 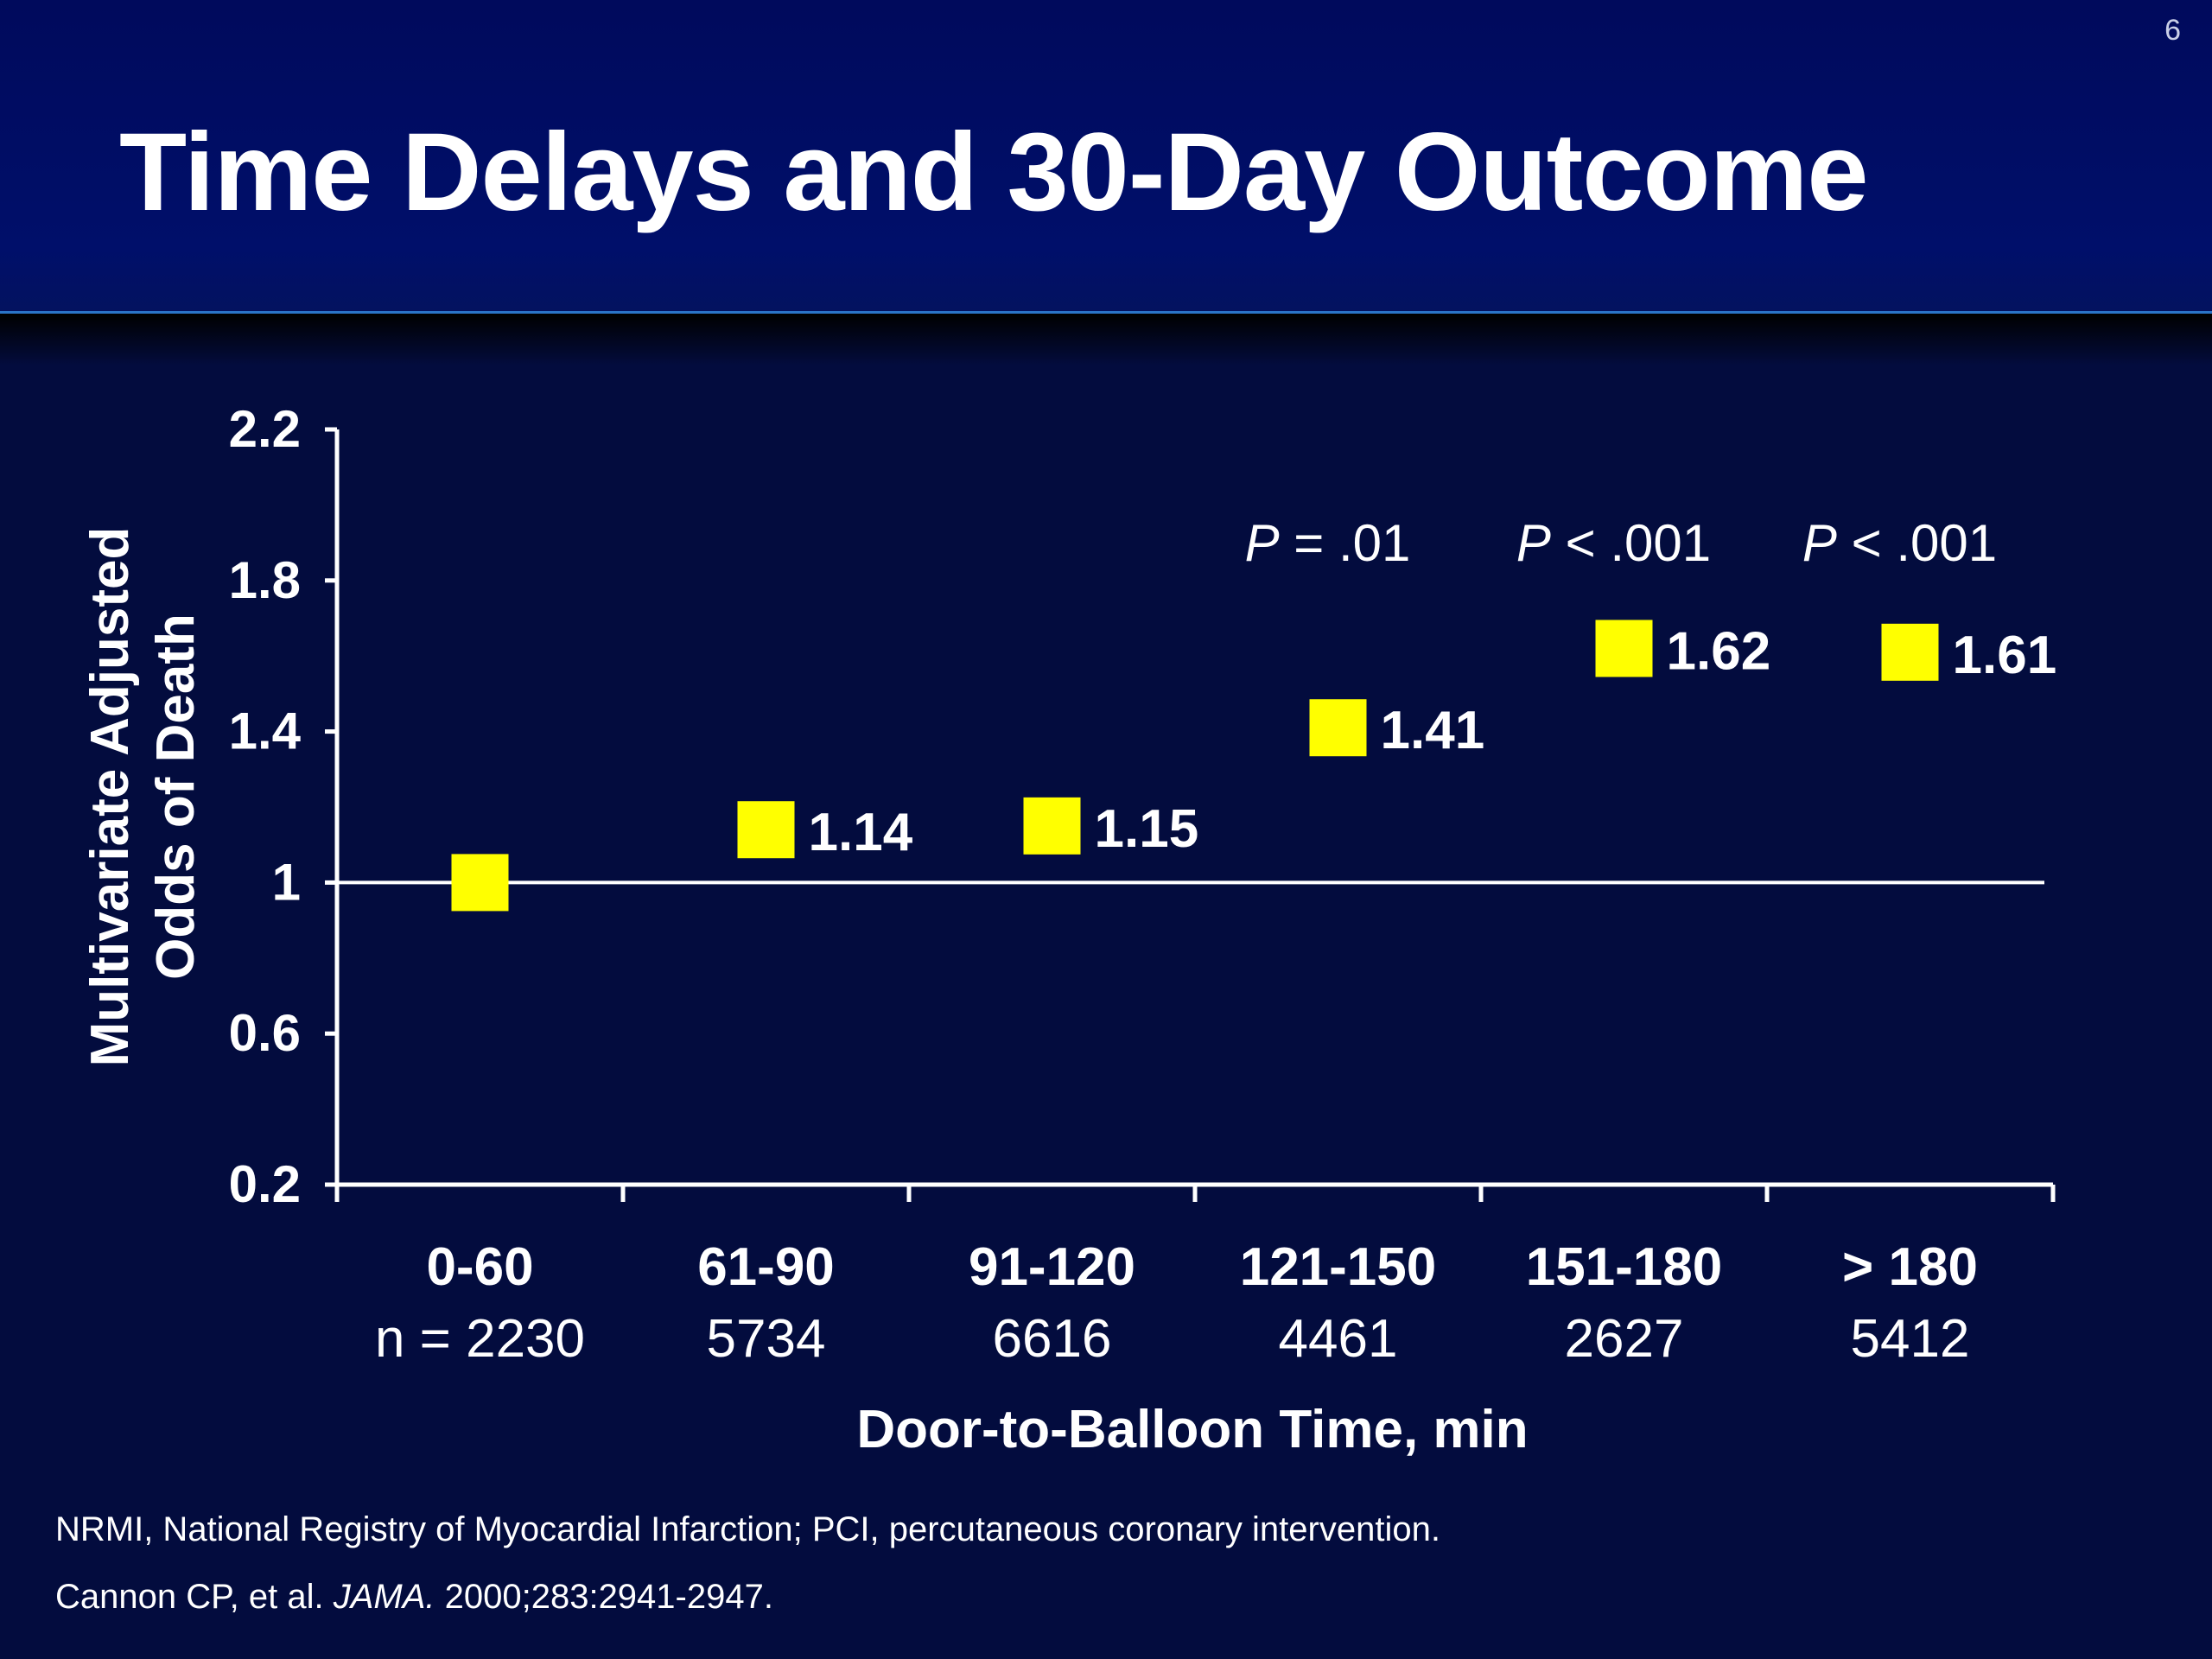 What do you see at coordinates (1052, 1339) in the screenshot?
I see `sample-size-label: 6616` at bounding box center [1052, 1339].